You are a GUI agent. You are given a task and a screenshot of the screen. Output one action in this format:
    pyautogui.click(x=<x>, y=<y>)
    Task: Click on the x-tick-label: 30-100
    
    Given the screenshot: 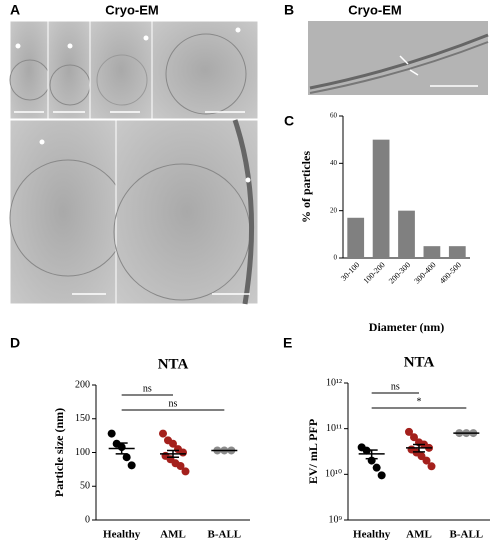 What is the action you would take?
    pyautogui.click(x=350, y=271)
    